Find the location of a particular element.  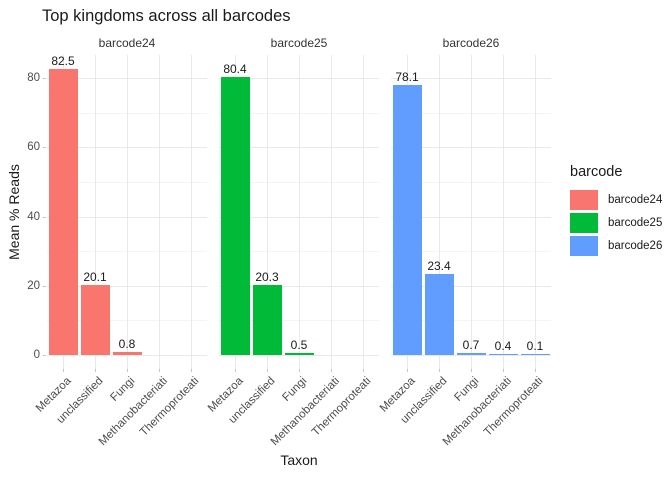

y-tick-label: 40 is located at coordinates (33, 216).